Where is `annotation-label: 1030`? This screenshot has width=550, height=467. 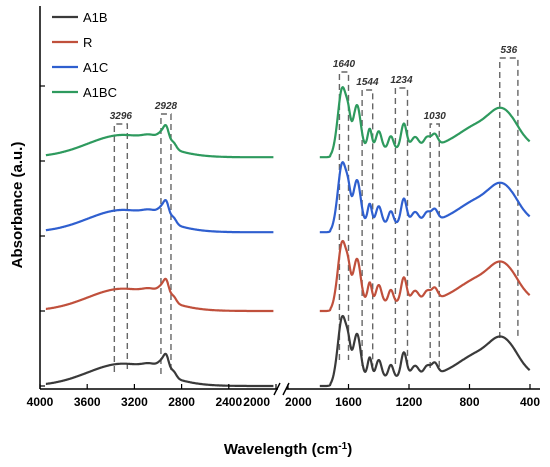
annotation-label: 1030 is located at coordinates (435, 116).